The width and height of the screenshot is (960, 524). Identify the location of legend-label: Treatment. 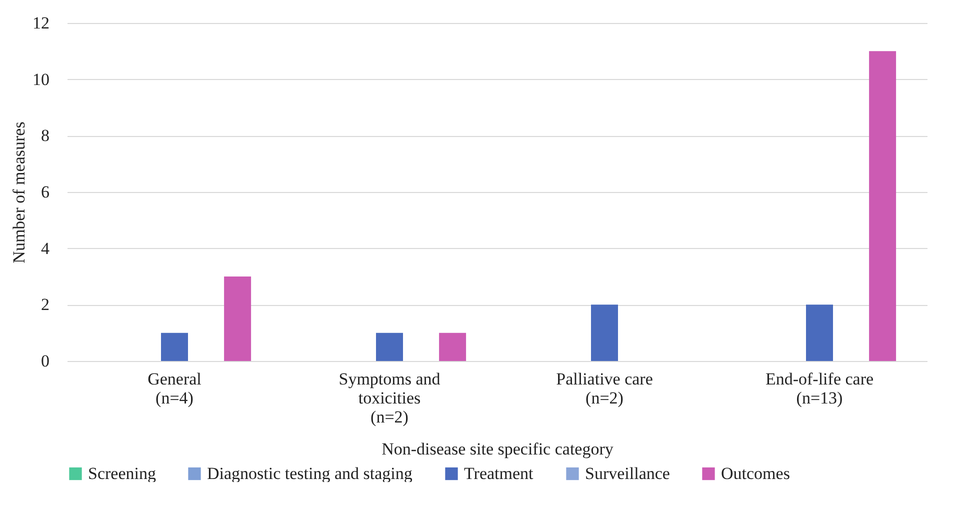
(499, 473).